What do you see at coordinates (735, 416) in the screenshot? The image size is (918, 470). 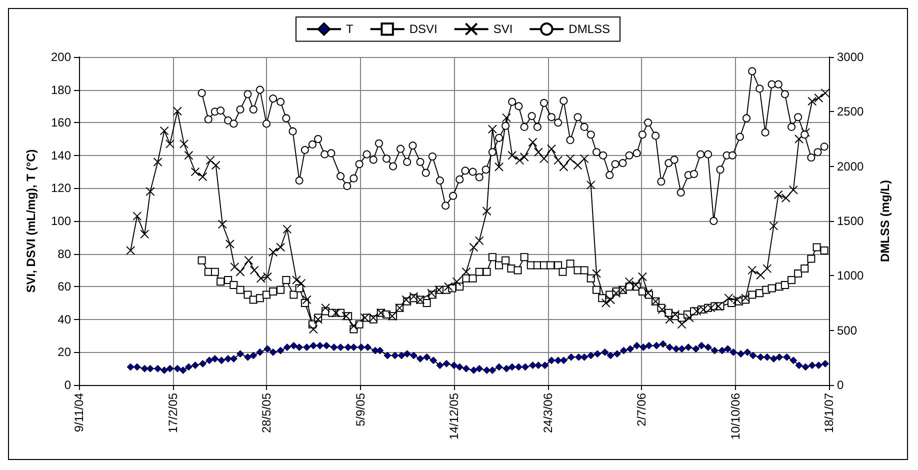 I see `x-tick-label: 10/10/06` at bounding box center [735, 416].